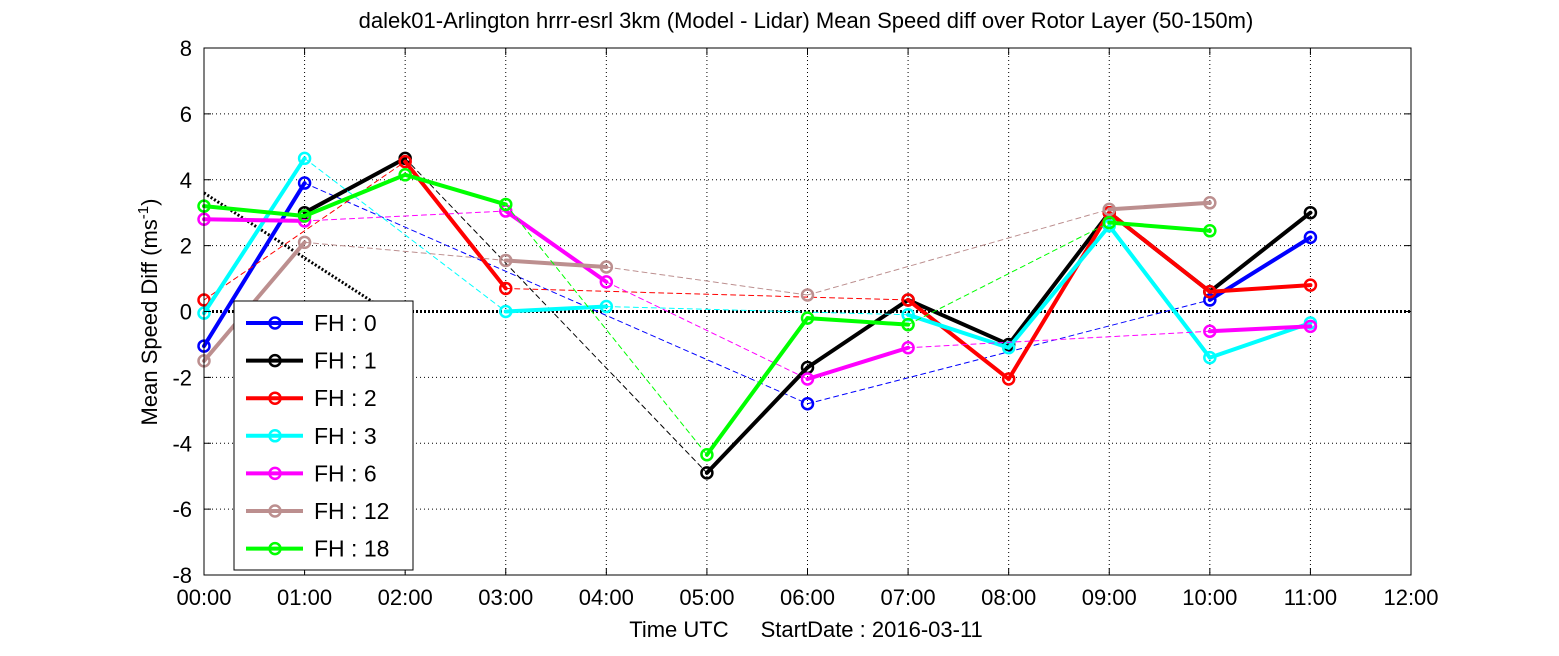 Image resolution: width=1559 pixels, height=656 pixels. What do you see at coordinates (1109, 597) in the screenshot?
I see `x-tick-label: 09:00` at bounding box center [1109, 597].